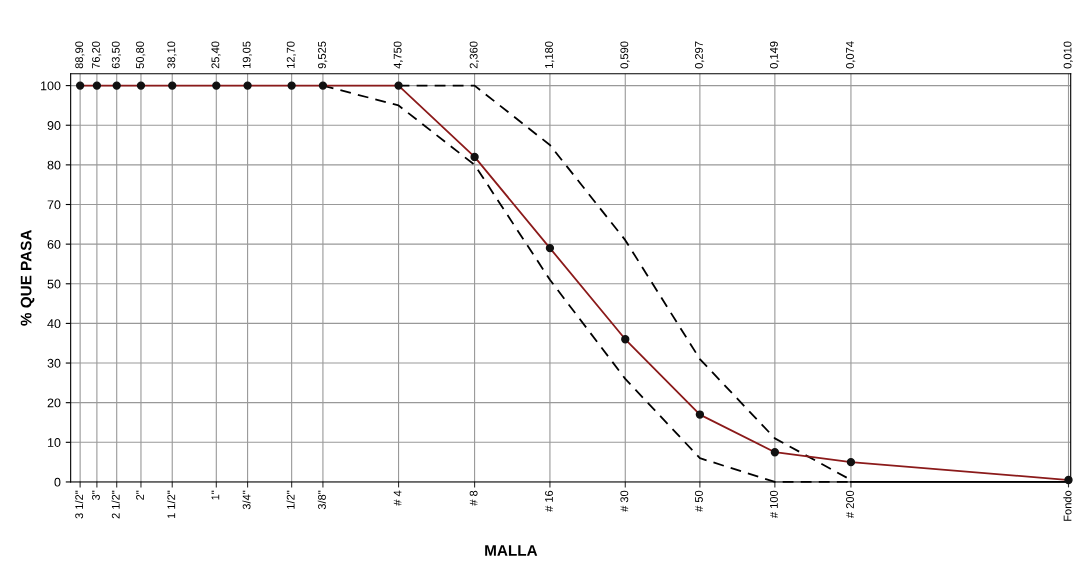  I want to click on x-axis-title: MALLA, so click(511, 550).